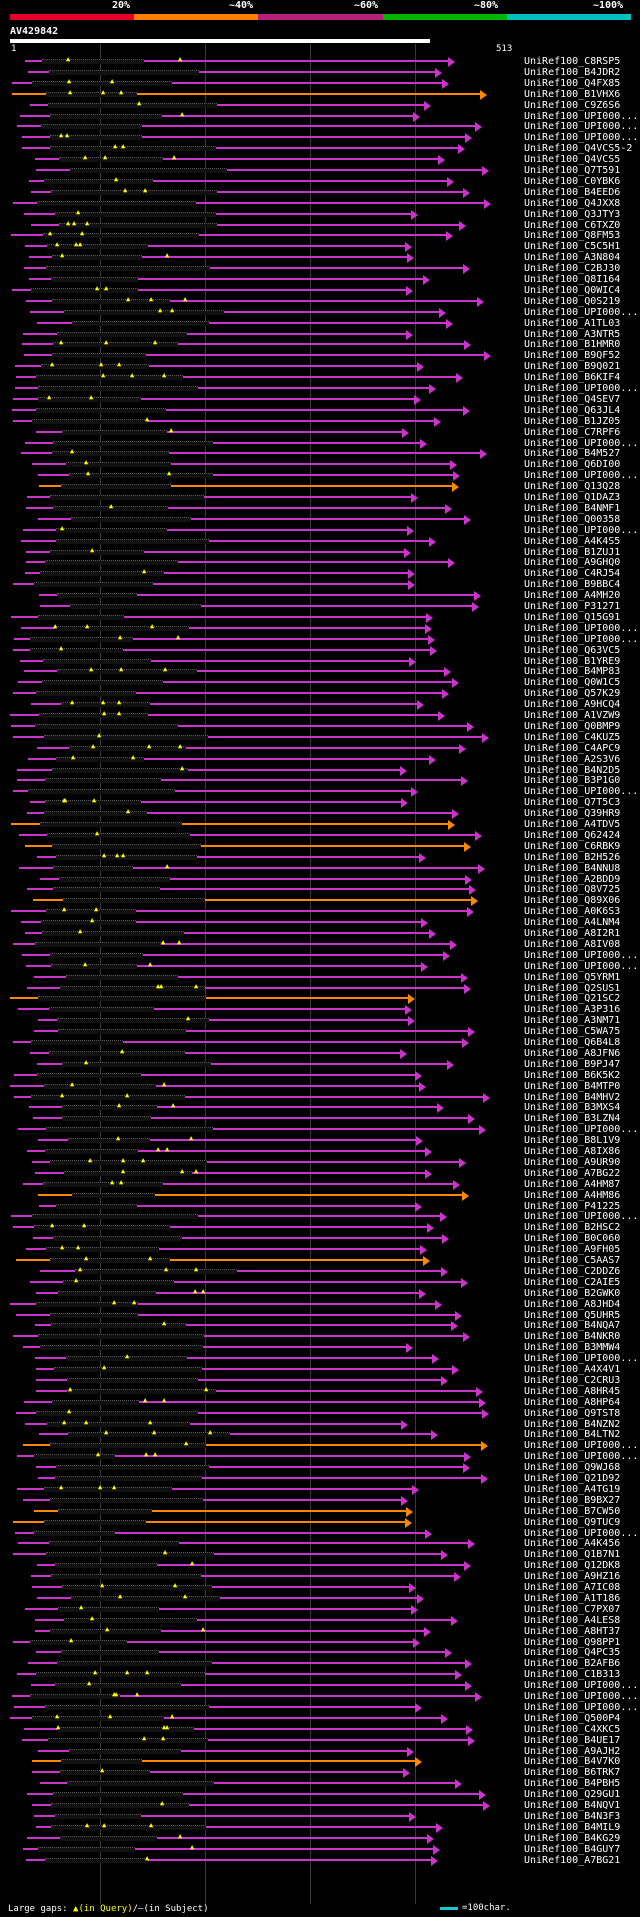  What do you see at coordinates (320, 1195) in the screenshot?
I see `hit-row: UniRef100_A4HM86` at bounding box center [320, 1195].